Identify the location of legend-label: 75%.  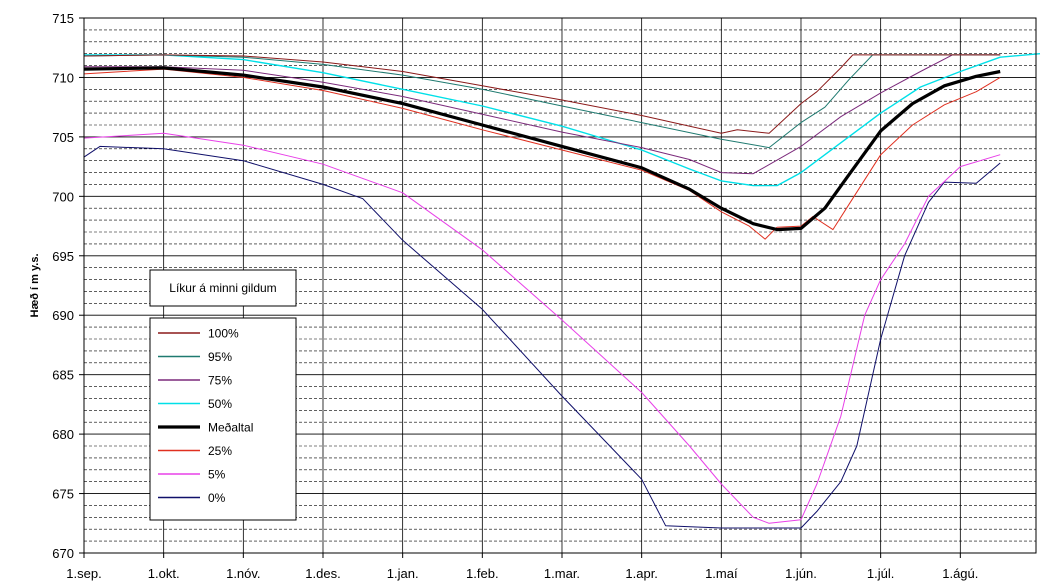
(220, 381).